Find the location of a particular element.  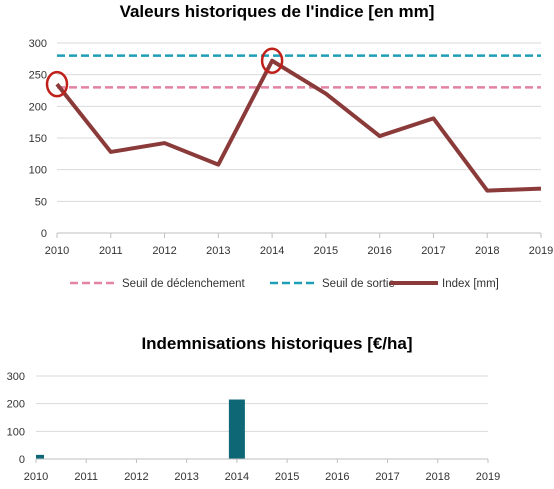

y-tick-label: 150 is located at coordinates (38, 139).